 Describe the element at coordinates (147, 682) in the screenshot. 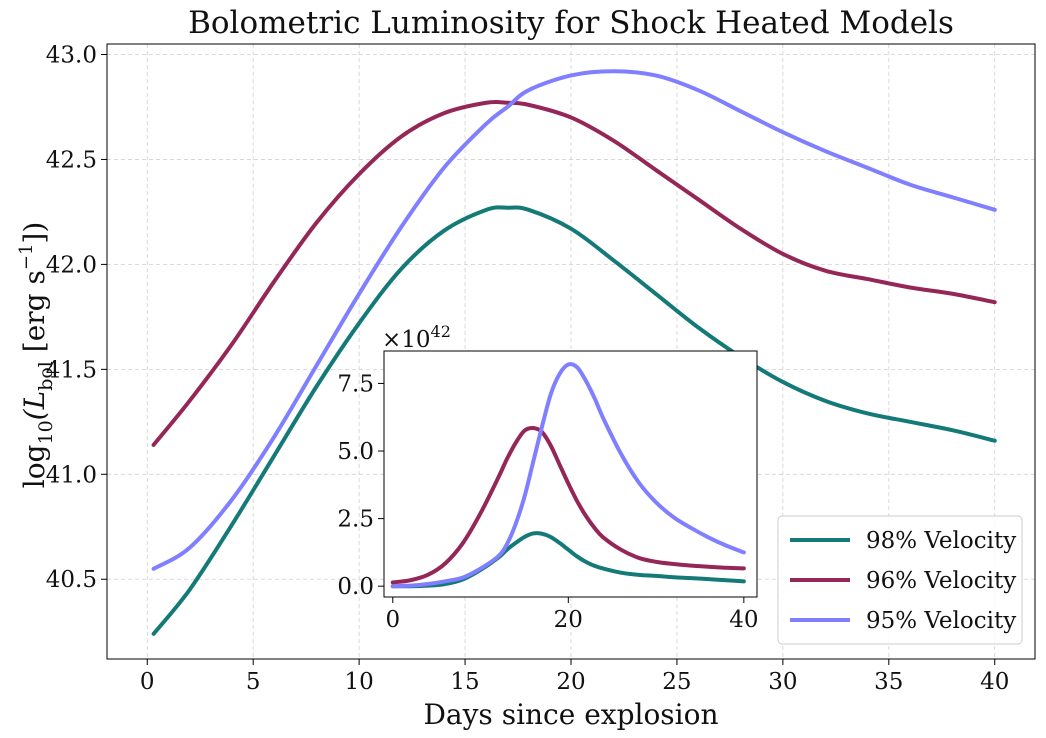

I see `x-tick-label: 0` at that location.